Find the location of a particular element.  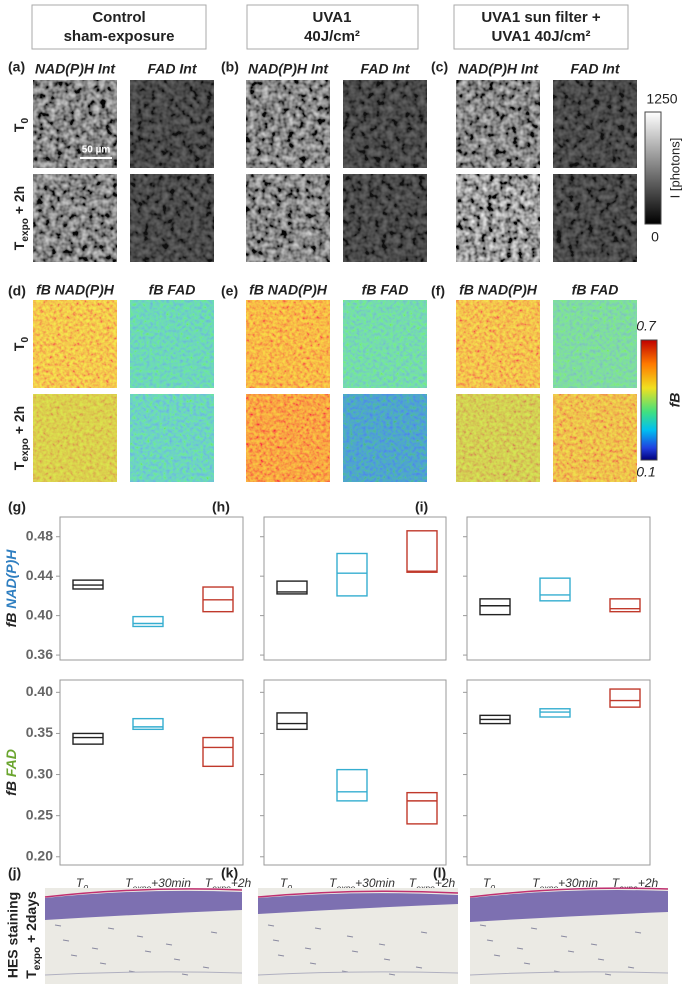

panel-letter: (b) is located at coordinates (230, 67).